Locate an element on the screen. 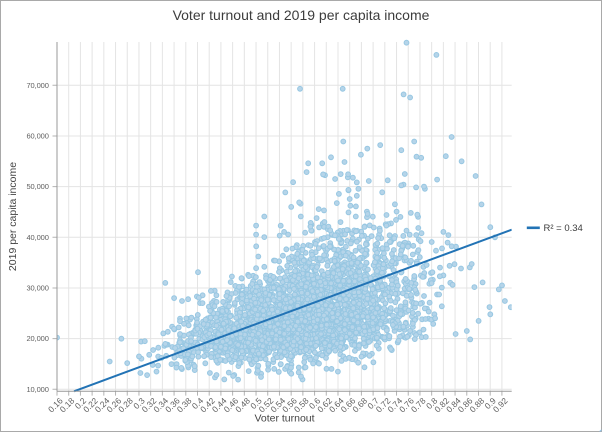 Image resolution: width=602 pixels, height=432 pixels. svg-text: 70,000 is located at coordinates (37, 85).